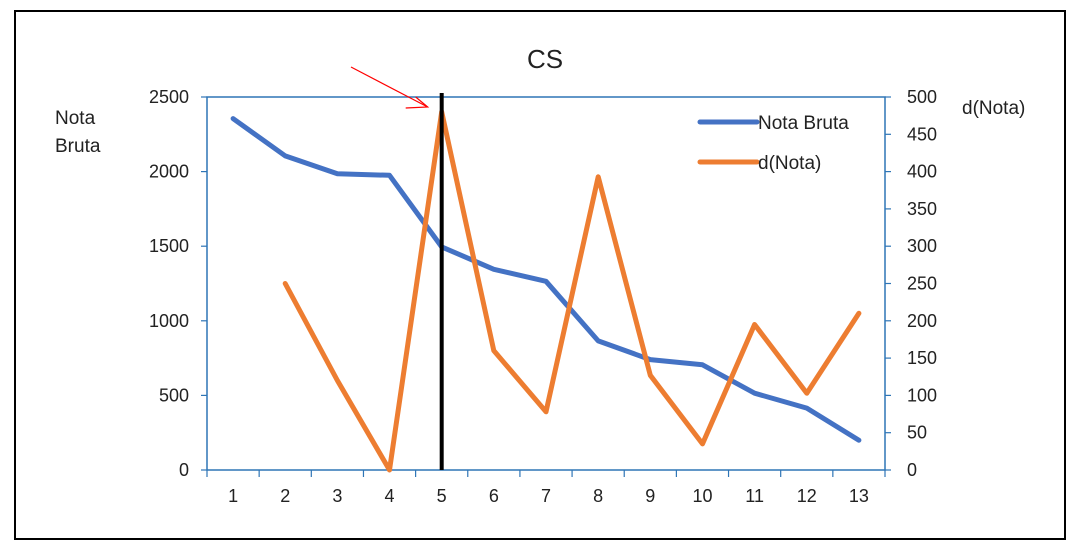  I want to click on x-tick-label: 3, so click(337, 496).